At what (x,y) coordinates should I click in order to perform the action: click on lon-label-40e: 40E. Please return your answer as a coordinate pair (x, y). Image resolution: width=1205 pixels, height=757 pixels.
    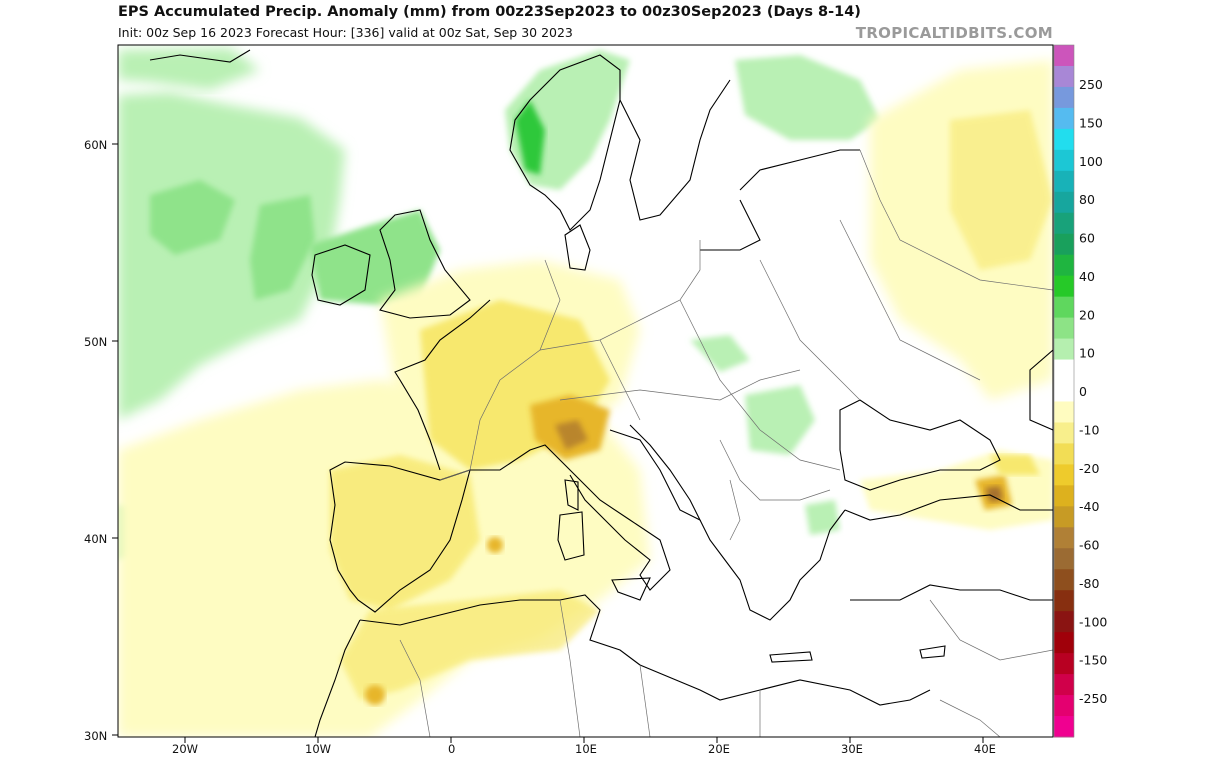
    Looking at the image, I should click on (985, 749).